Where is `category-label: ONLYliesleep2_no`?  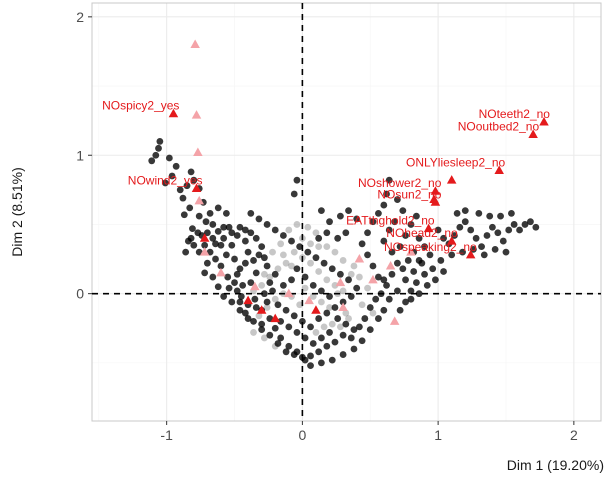 category-label: ONLYliesleep2_no is located at coordinates (456, 162).